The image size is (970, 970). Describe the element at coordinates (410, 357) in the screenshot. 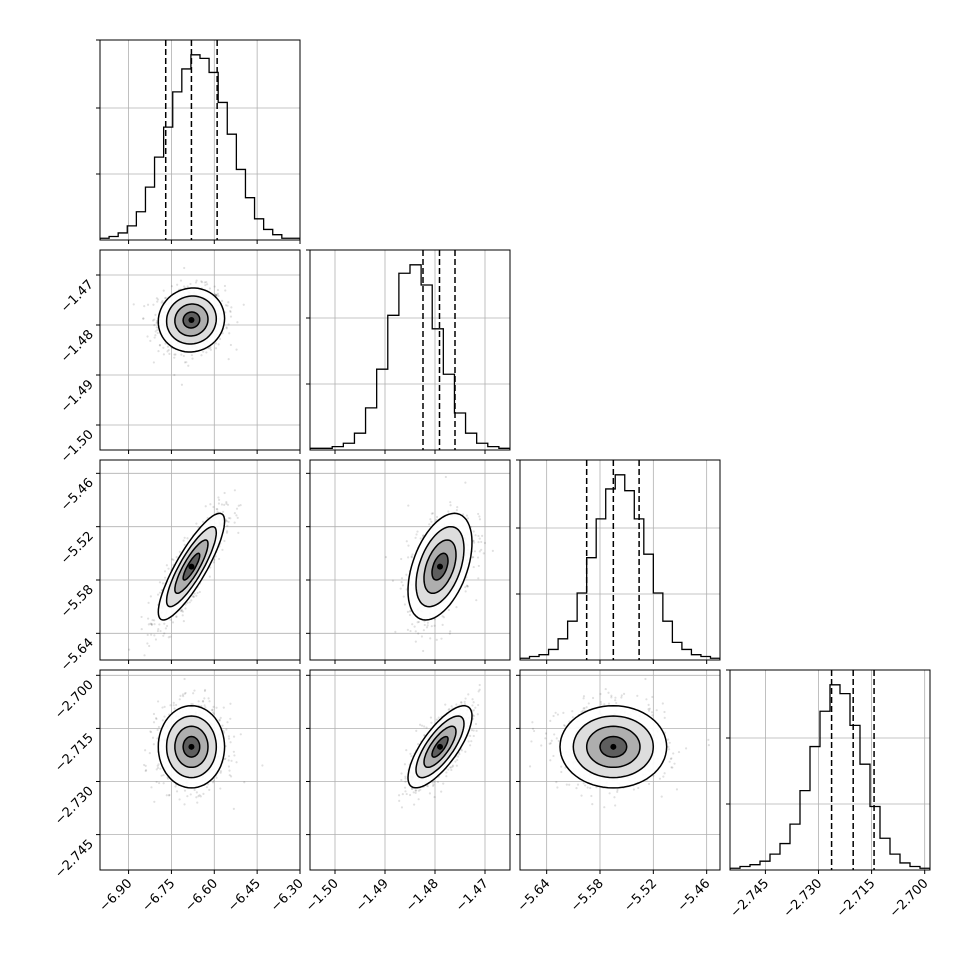

I see `histogram-step` at that location.